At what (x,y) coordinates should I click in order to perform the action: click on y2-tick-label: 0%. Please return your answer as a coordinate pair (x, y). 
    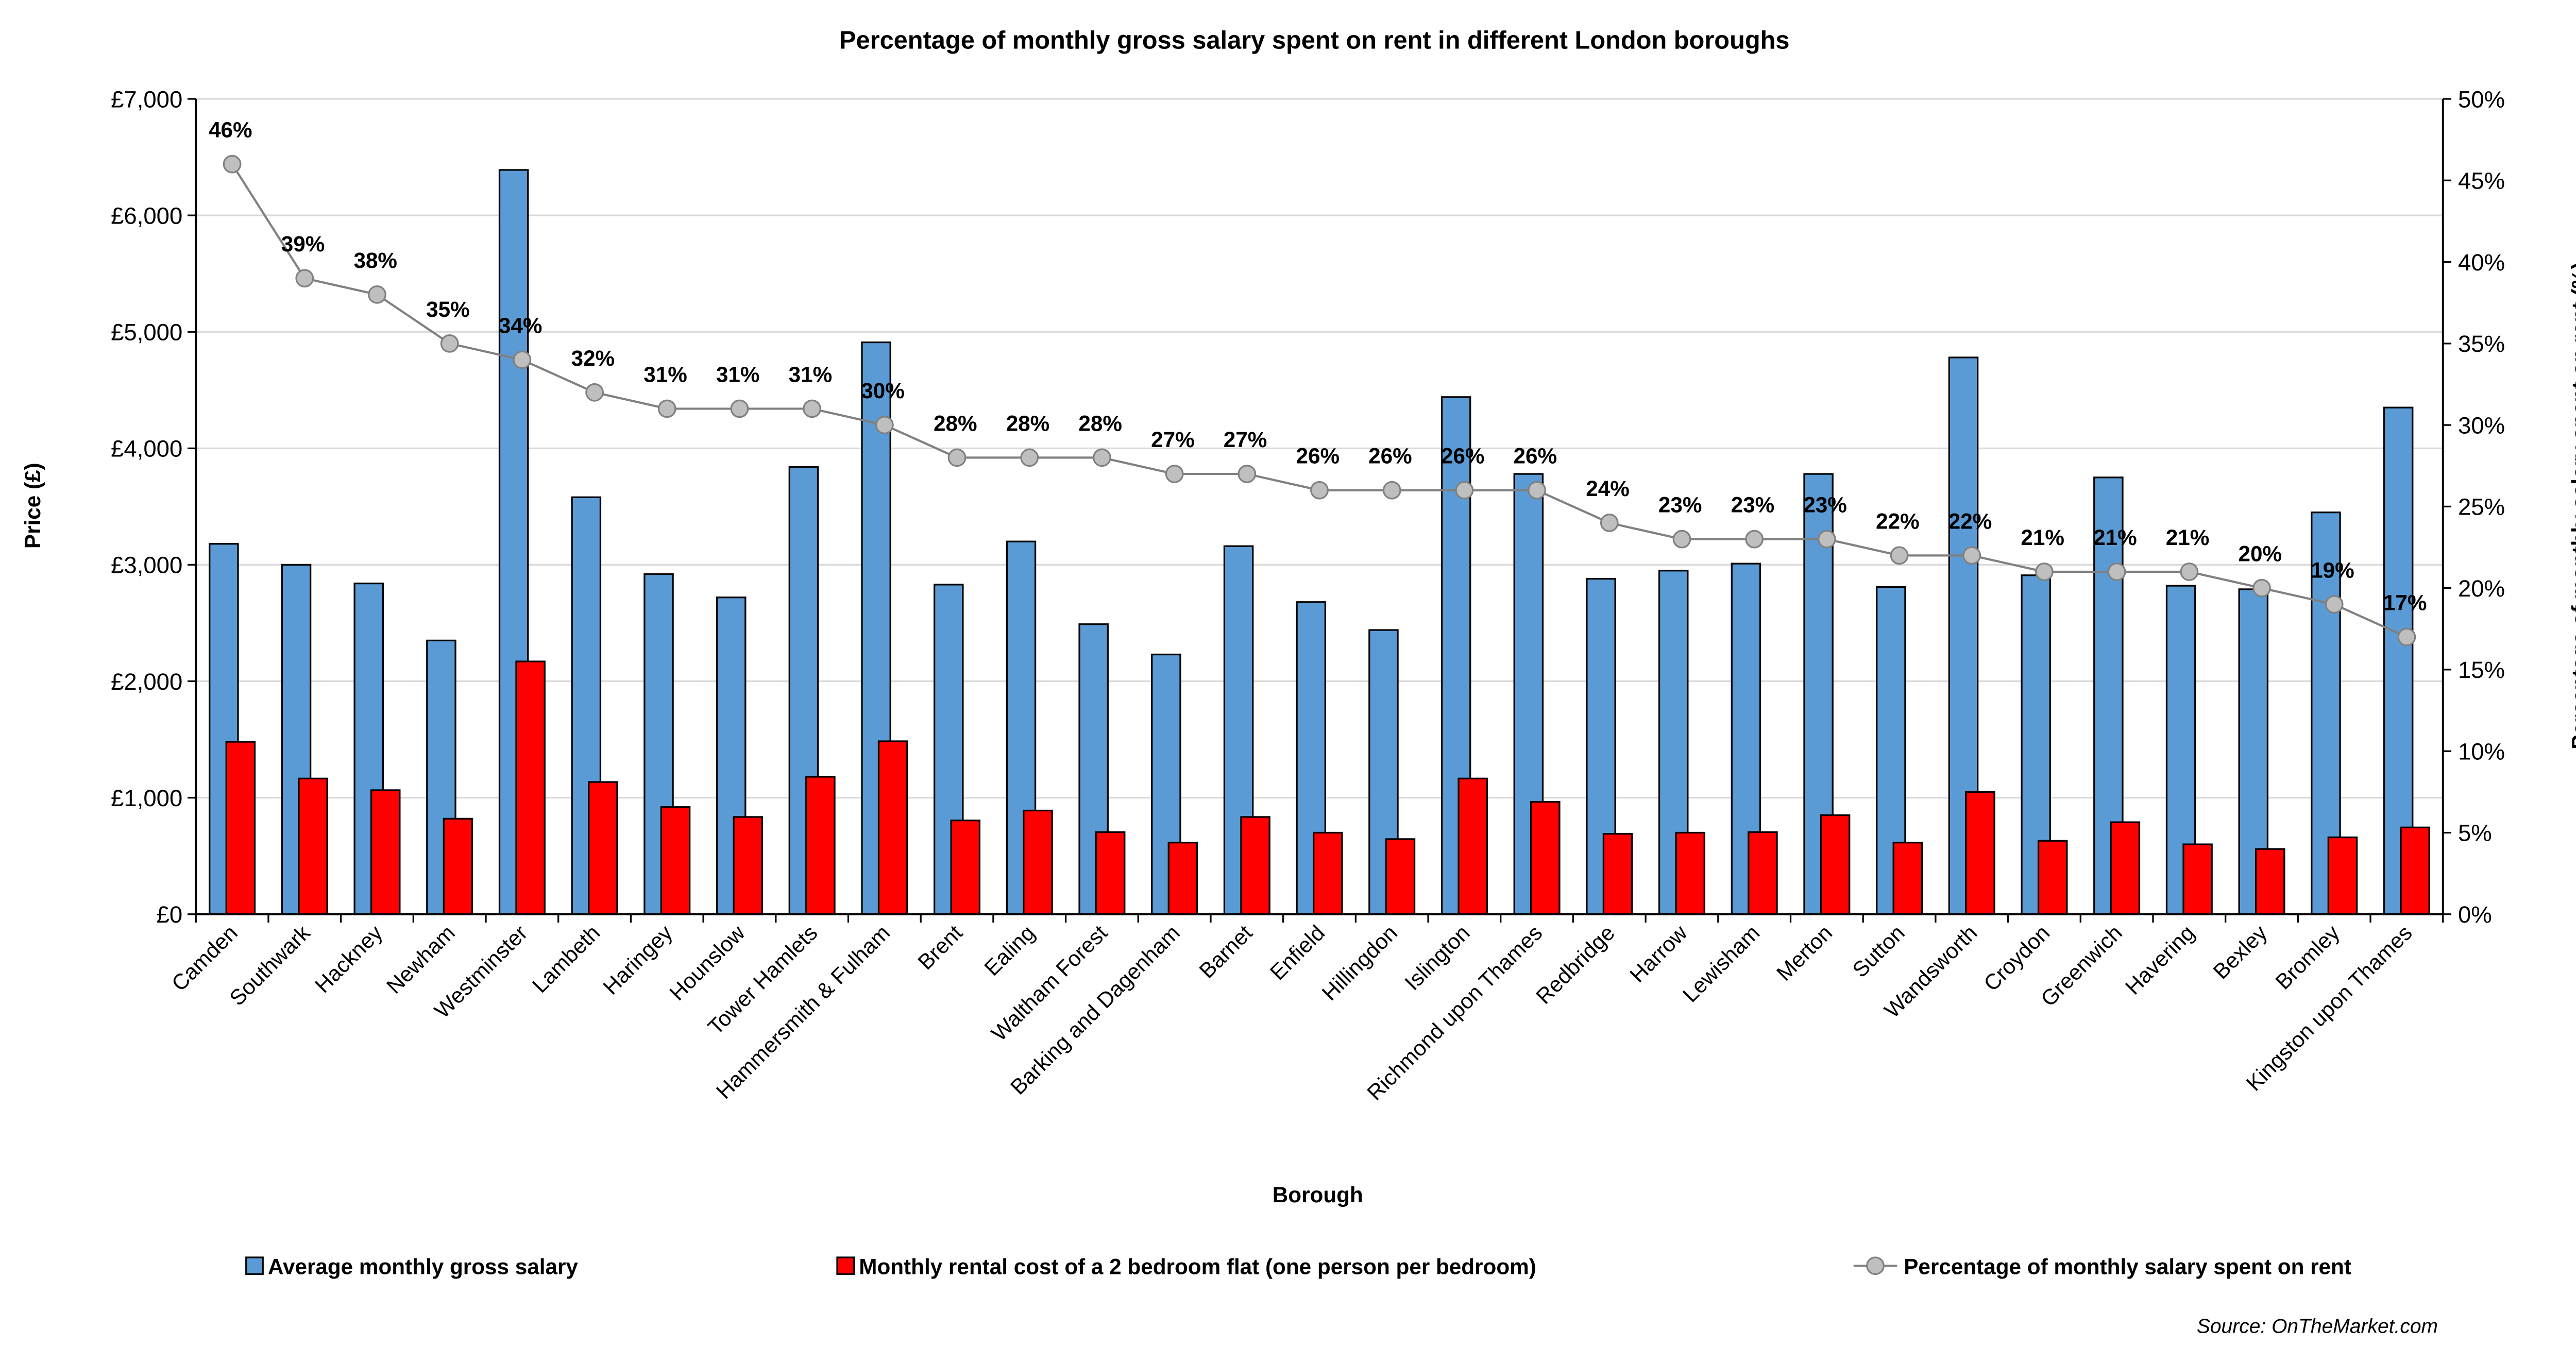
    Looking at the image, I should click on (2475, 914).